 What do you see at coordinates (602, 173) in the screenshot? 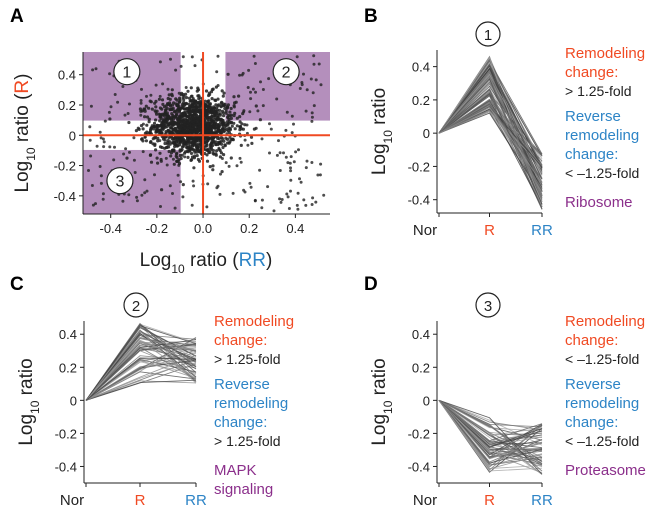
I see `legend-reverse-fold: < –1.25-fold` at bounding box center [602, 173].